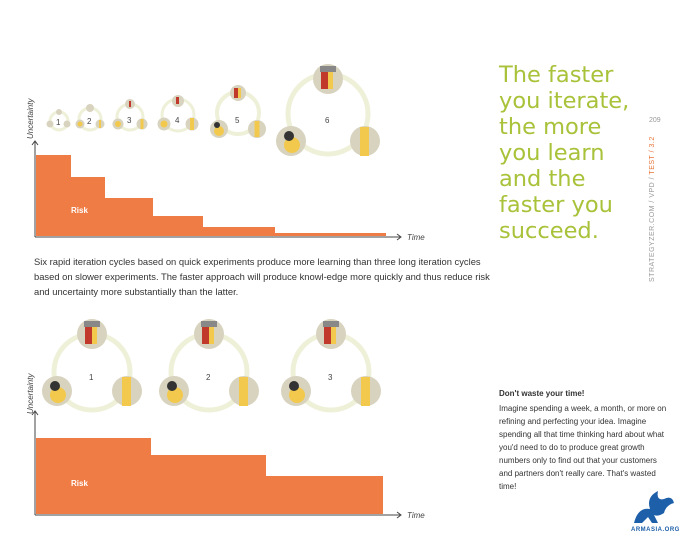 Image resolution: width=682 pixels, height=539 pixels. I want to click on bottom-risk-label: Risk, so click(79, 483).